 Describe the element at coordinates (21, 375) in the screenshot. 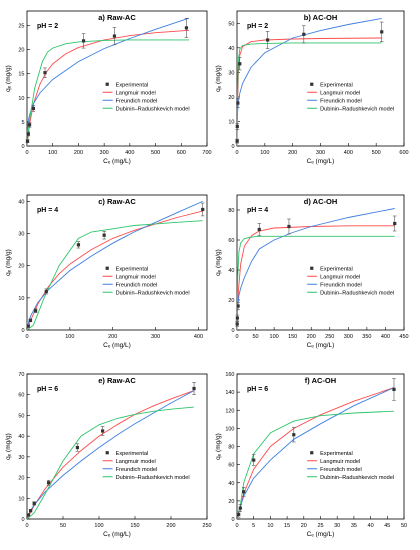

I see `y-tick-label: 70` at that location.